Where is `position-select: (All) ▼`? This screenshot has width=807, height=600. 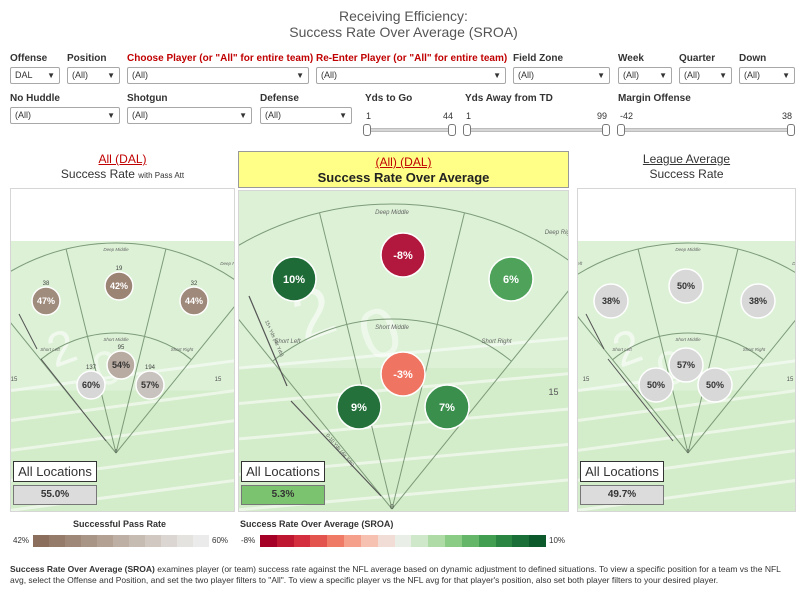
position-select: (All) ▼ is located at coordinates (93, 75).